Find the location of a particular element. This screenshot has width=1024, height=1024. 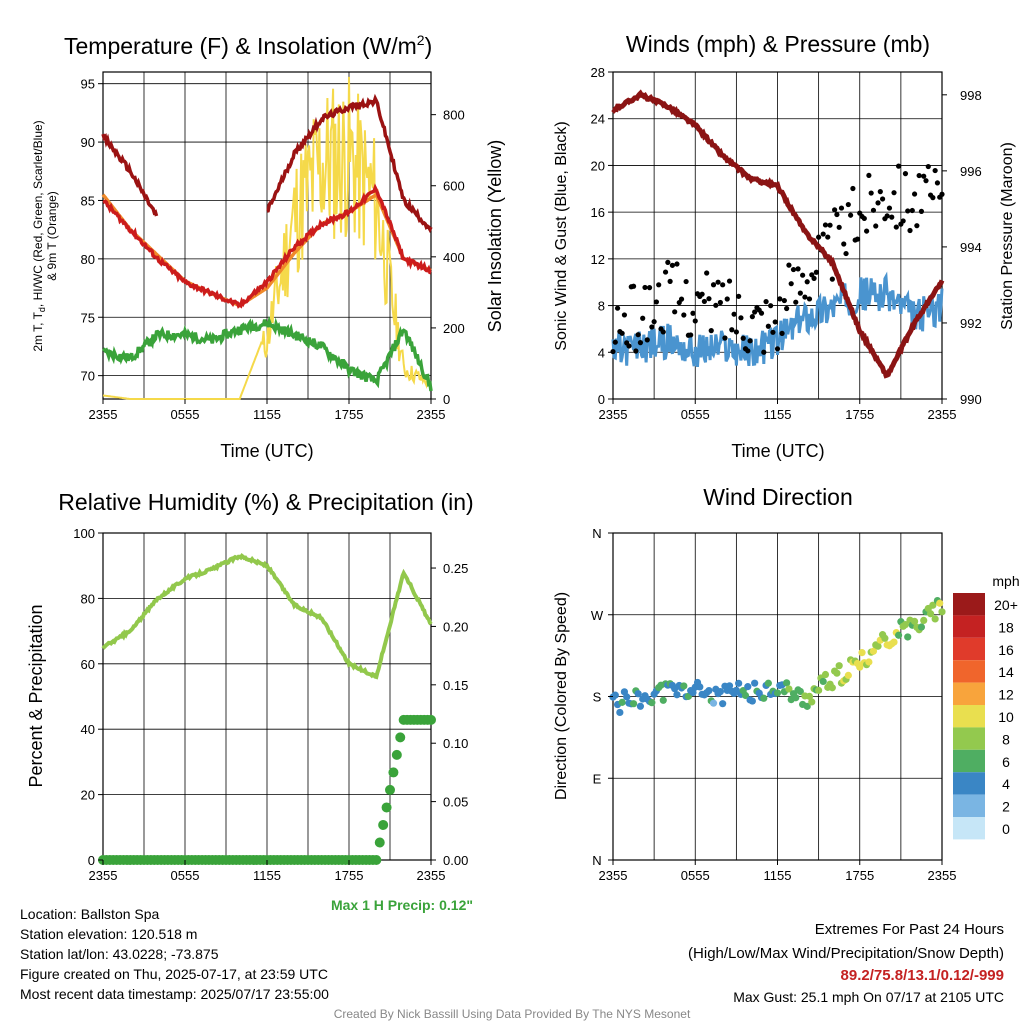

y-tick-label-right: 600 is located at coordinates (454, 186).